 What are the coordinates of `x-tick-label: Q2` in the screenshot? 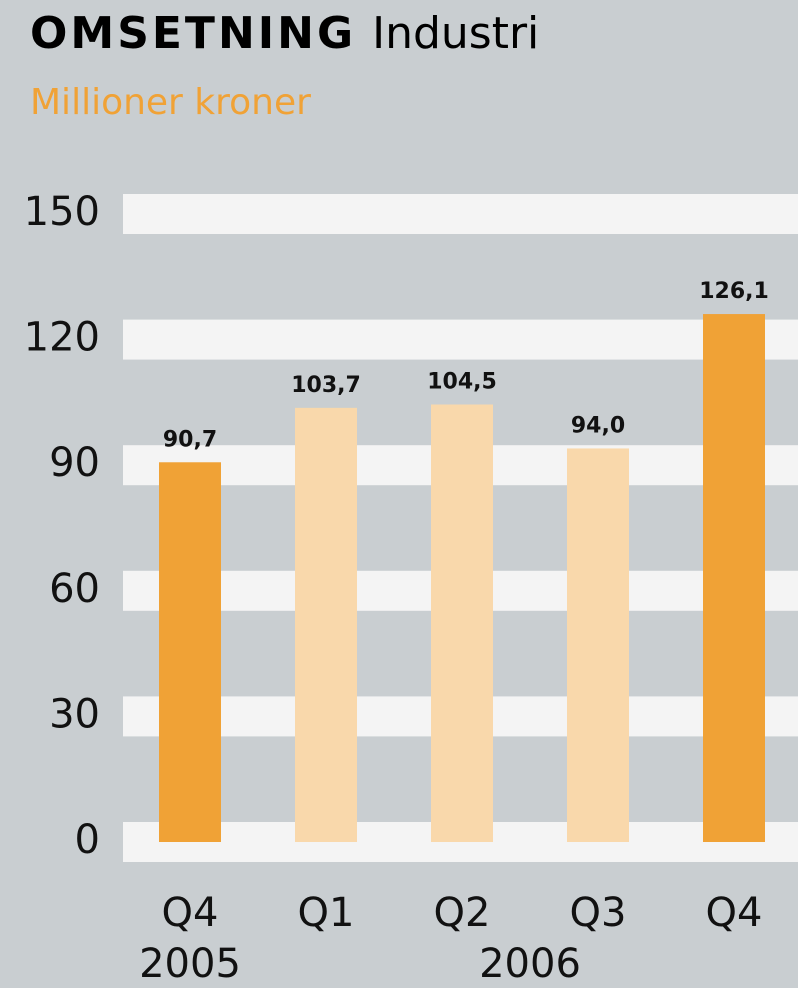 It's located at (462, 913).